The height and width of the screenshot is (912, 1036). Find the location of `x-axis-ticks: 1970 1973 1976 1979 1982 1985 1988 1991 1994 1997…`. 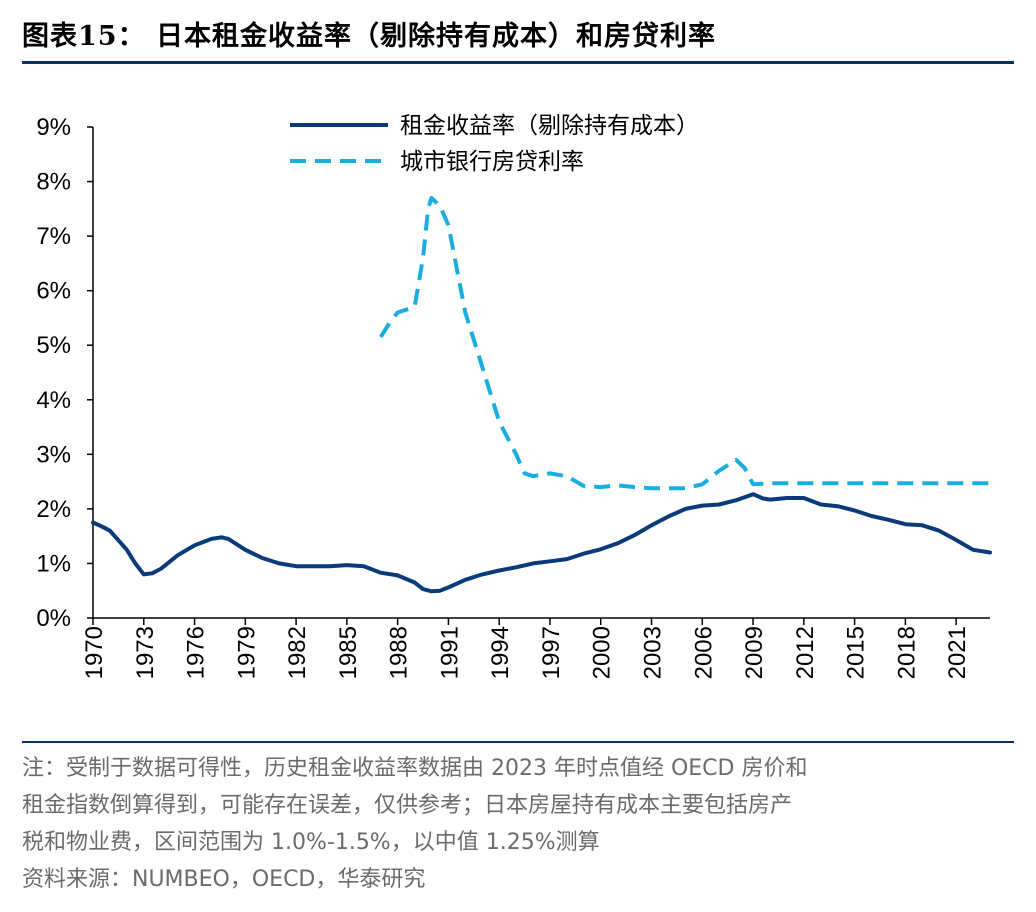

x-axis-ticks: 1970 1973 1976 1979 1982 1985 1988 1991 1994 1997… is located at coordinates (526, 648).